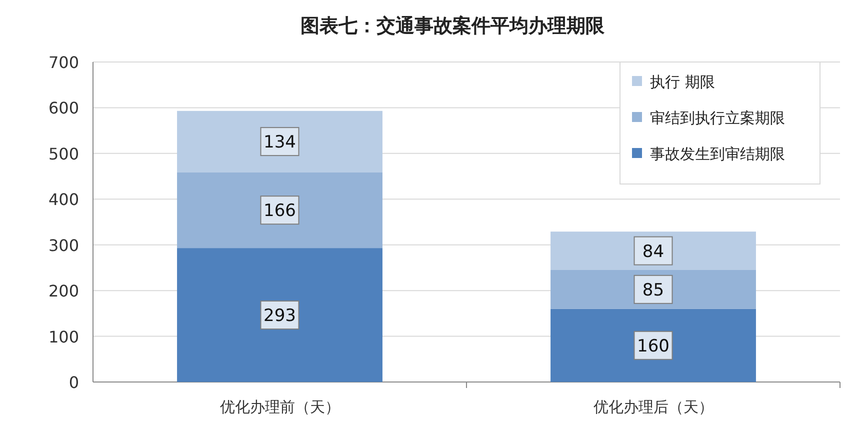 The height and width of the screenshot is (421, 865). I want to click on y-tick-label: 300, so click(63, 245).